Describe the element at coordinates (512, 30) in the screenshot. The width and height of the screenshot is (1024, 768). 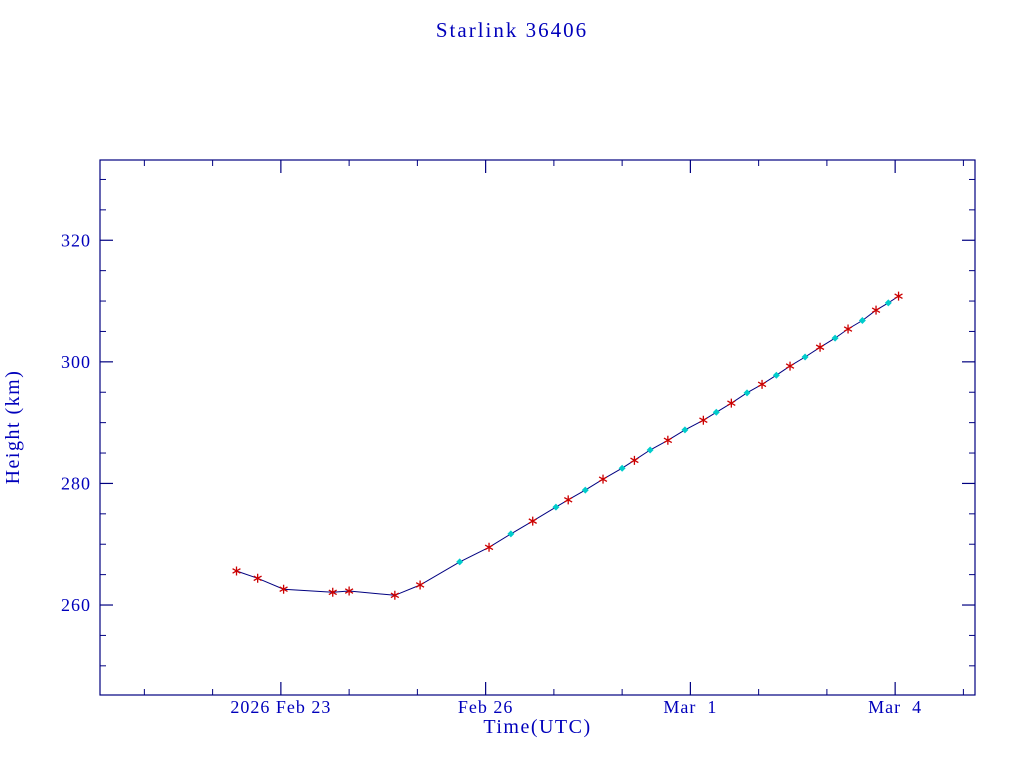
I see `chart-title: Starlink 36406` at that location.